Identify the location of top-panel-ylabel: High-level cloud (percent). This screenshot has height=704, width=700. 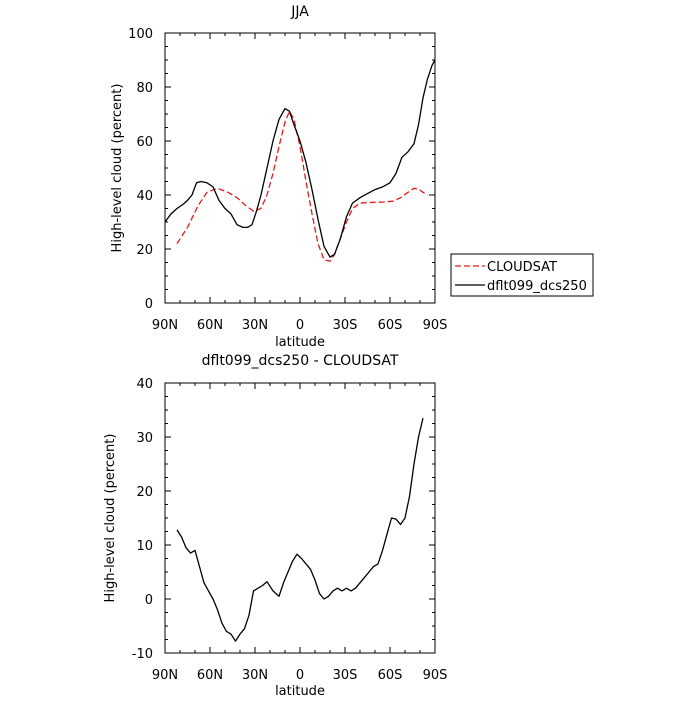
(117, 168).